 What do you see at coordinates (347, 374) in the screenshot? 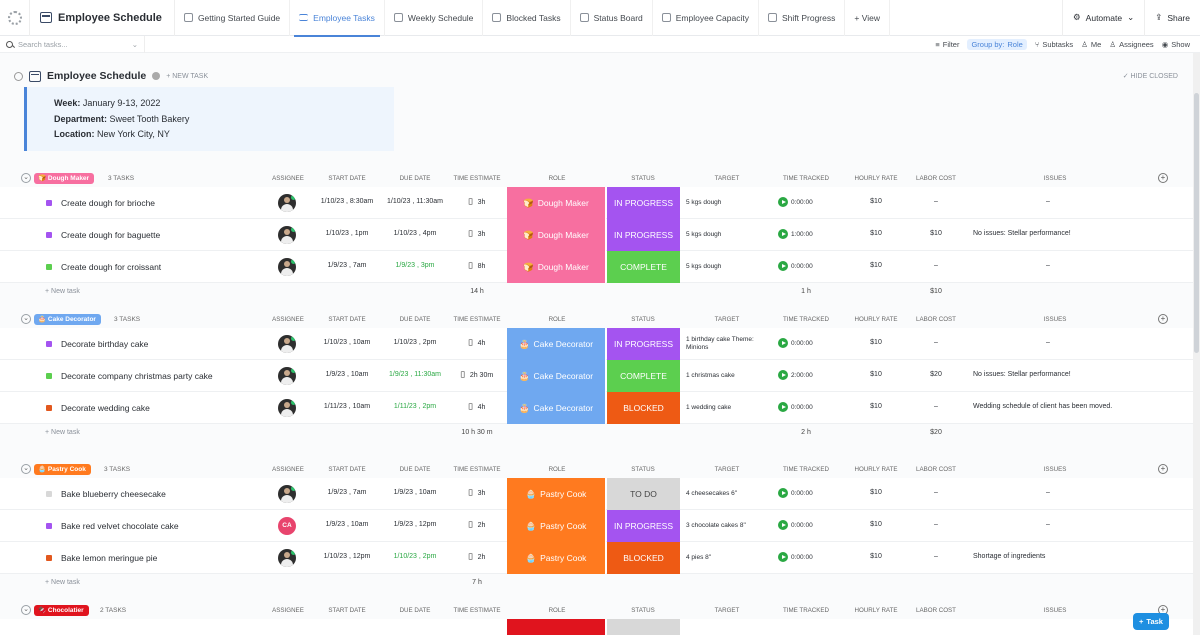
I see `start-date: 1/9/23 , 10am` at bounding box center [347, 374].